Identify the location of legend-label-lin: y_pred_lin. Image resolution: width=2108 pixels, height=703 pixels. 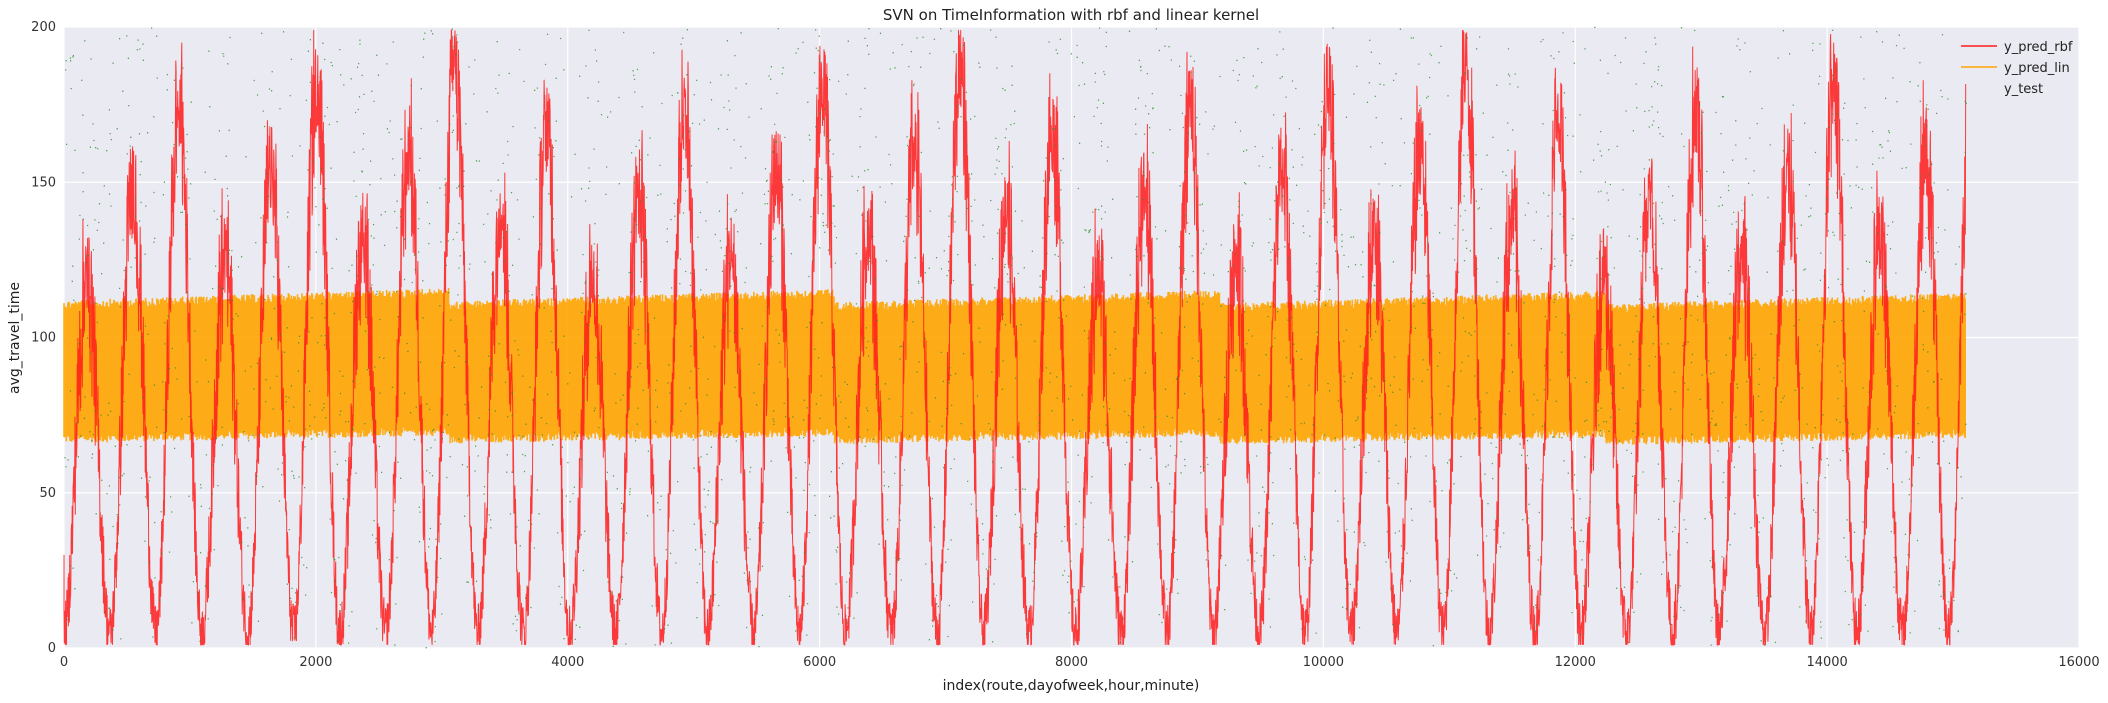
(2037, 68).